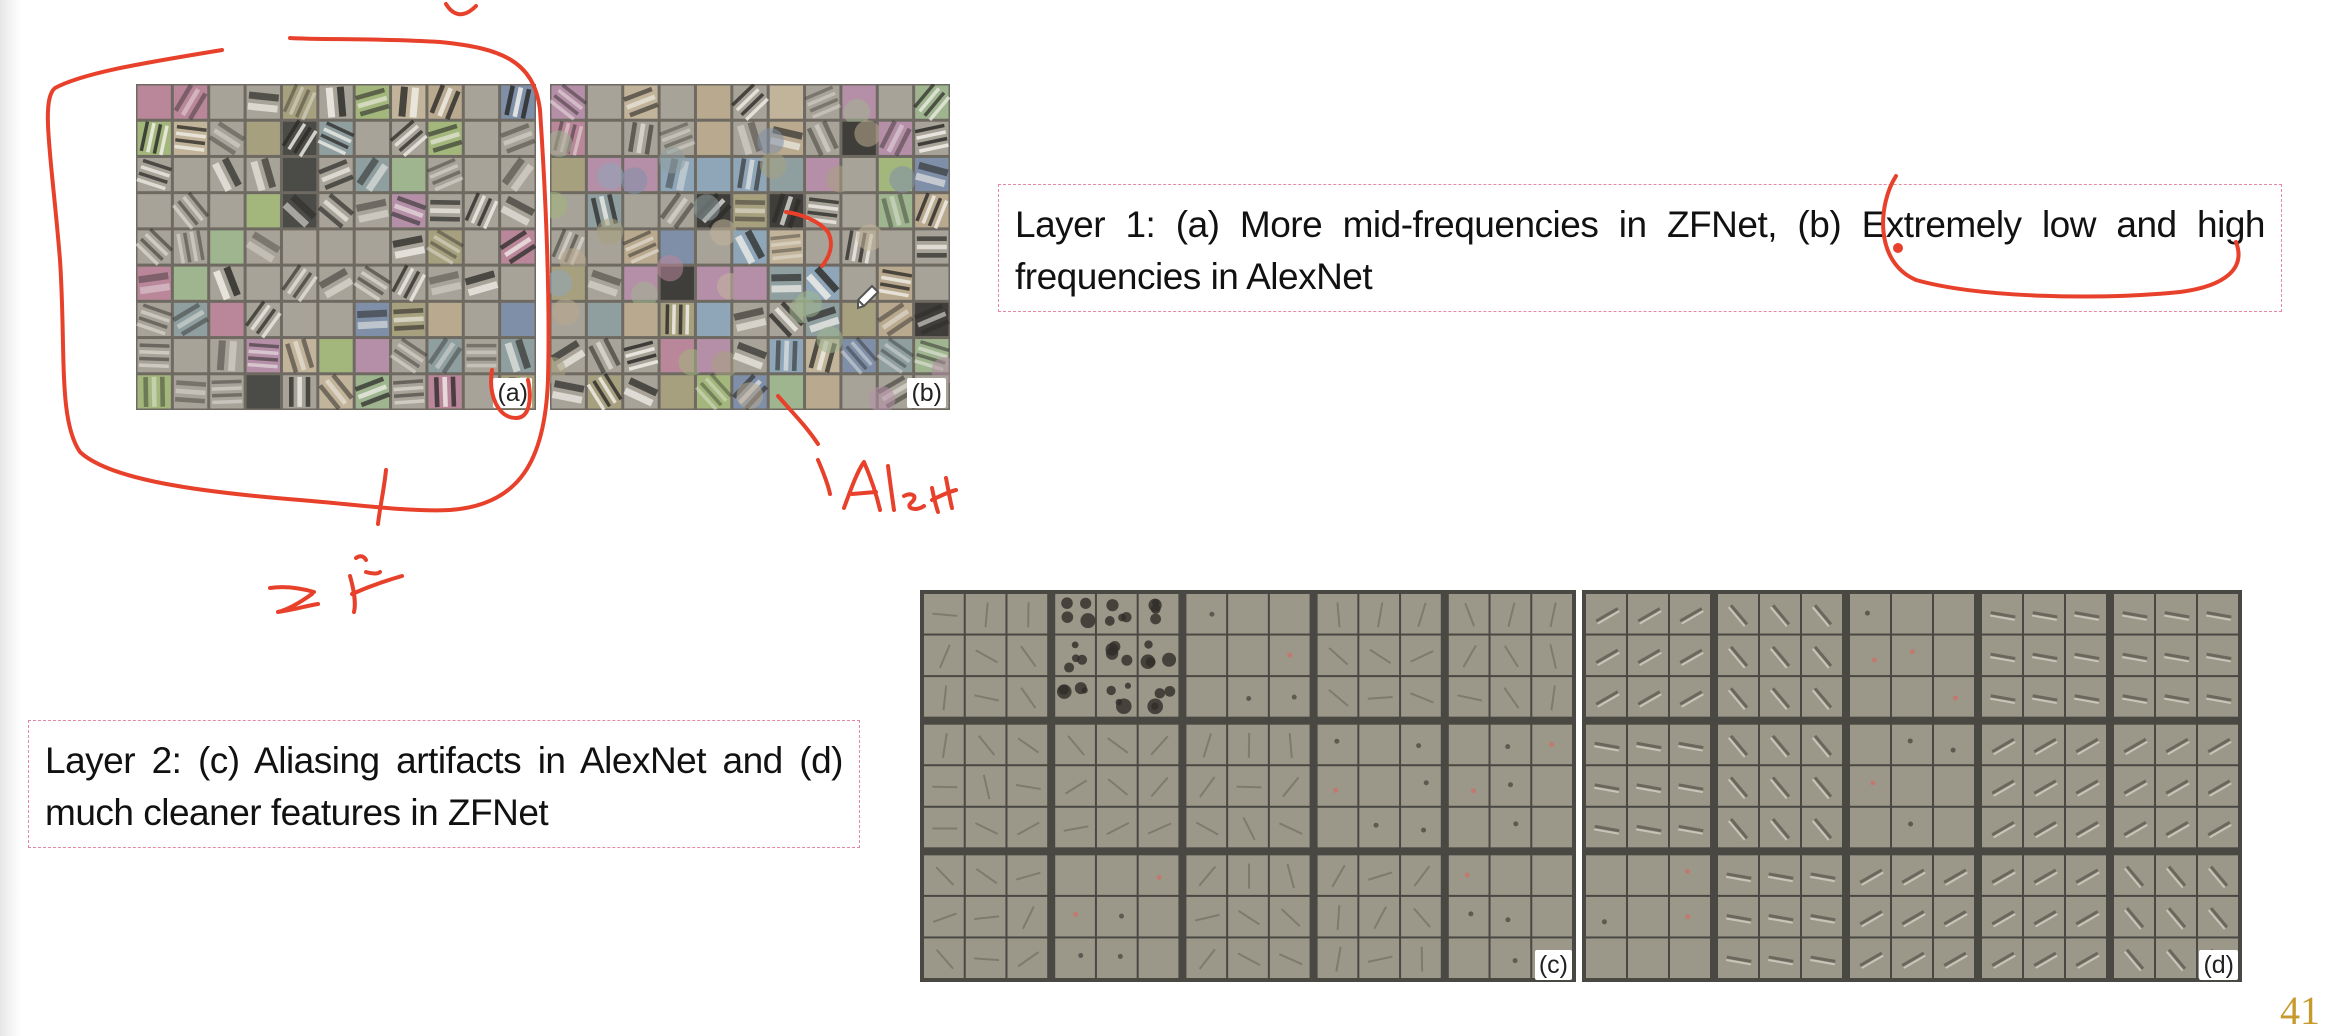 The width and height of the screenshot is (2338, 1036). I want to click on feature-grid-d, so click(1912, 786).